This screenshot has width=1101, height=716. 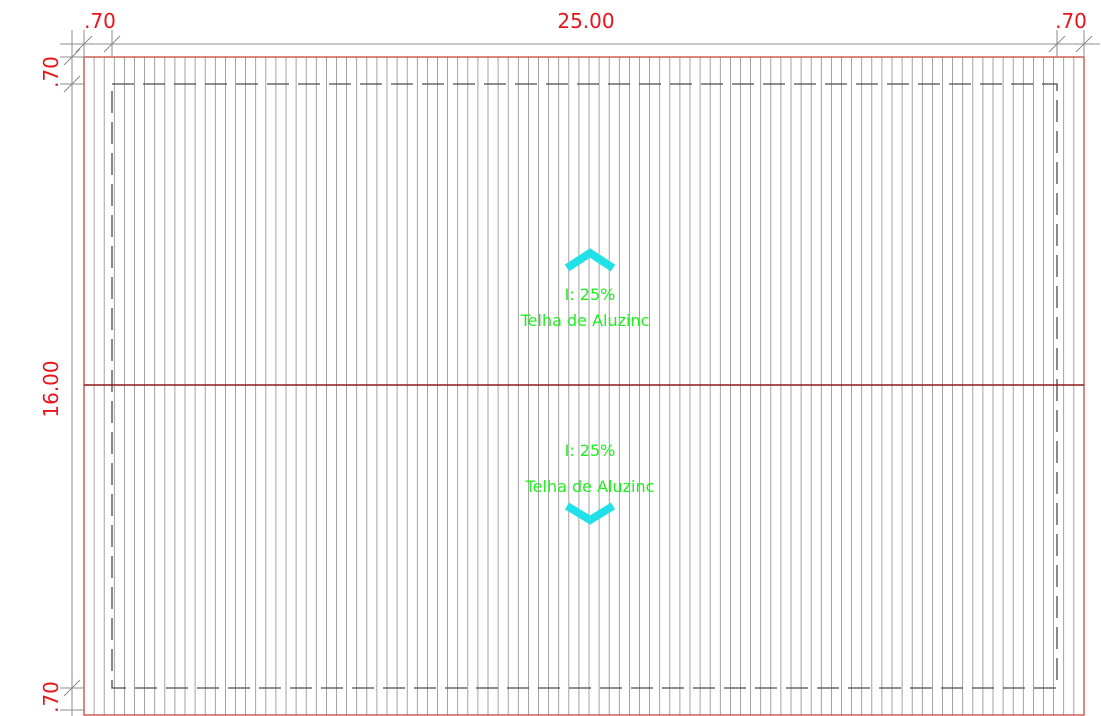 I want to click on dim-top-right-overhang: .70, so click(x=1071, y=21).